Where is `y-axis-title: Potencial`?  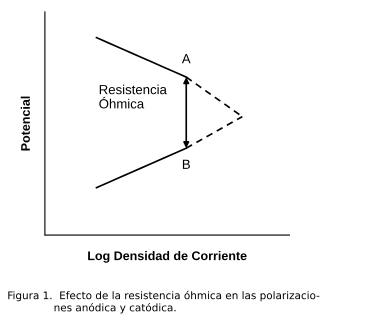 y-axis-title: Potencial is located at coordinates (25, 123).